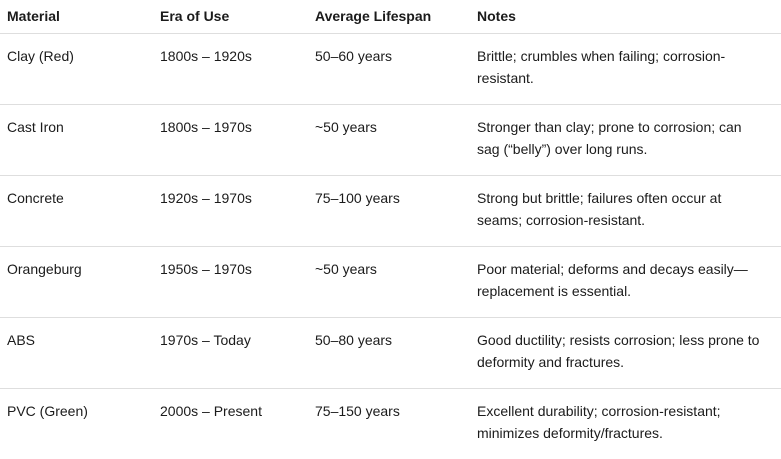 Image resolution: width=781 pixels, height=459 pixels. What do you see at coordinates (389, 211) in the screenshot?
I see `cell-average-lifespan: 75–100 years` at bounding box center [389, 211].